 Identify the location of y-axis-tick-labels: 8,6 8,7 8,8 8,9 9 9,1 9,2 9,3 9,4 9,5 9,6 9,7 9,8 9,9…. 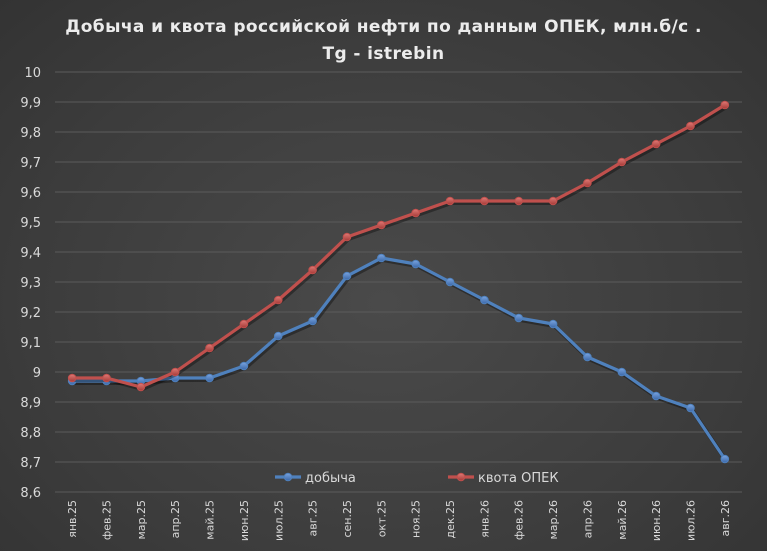
(30, 283).